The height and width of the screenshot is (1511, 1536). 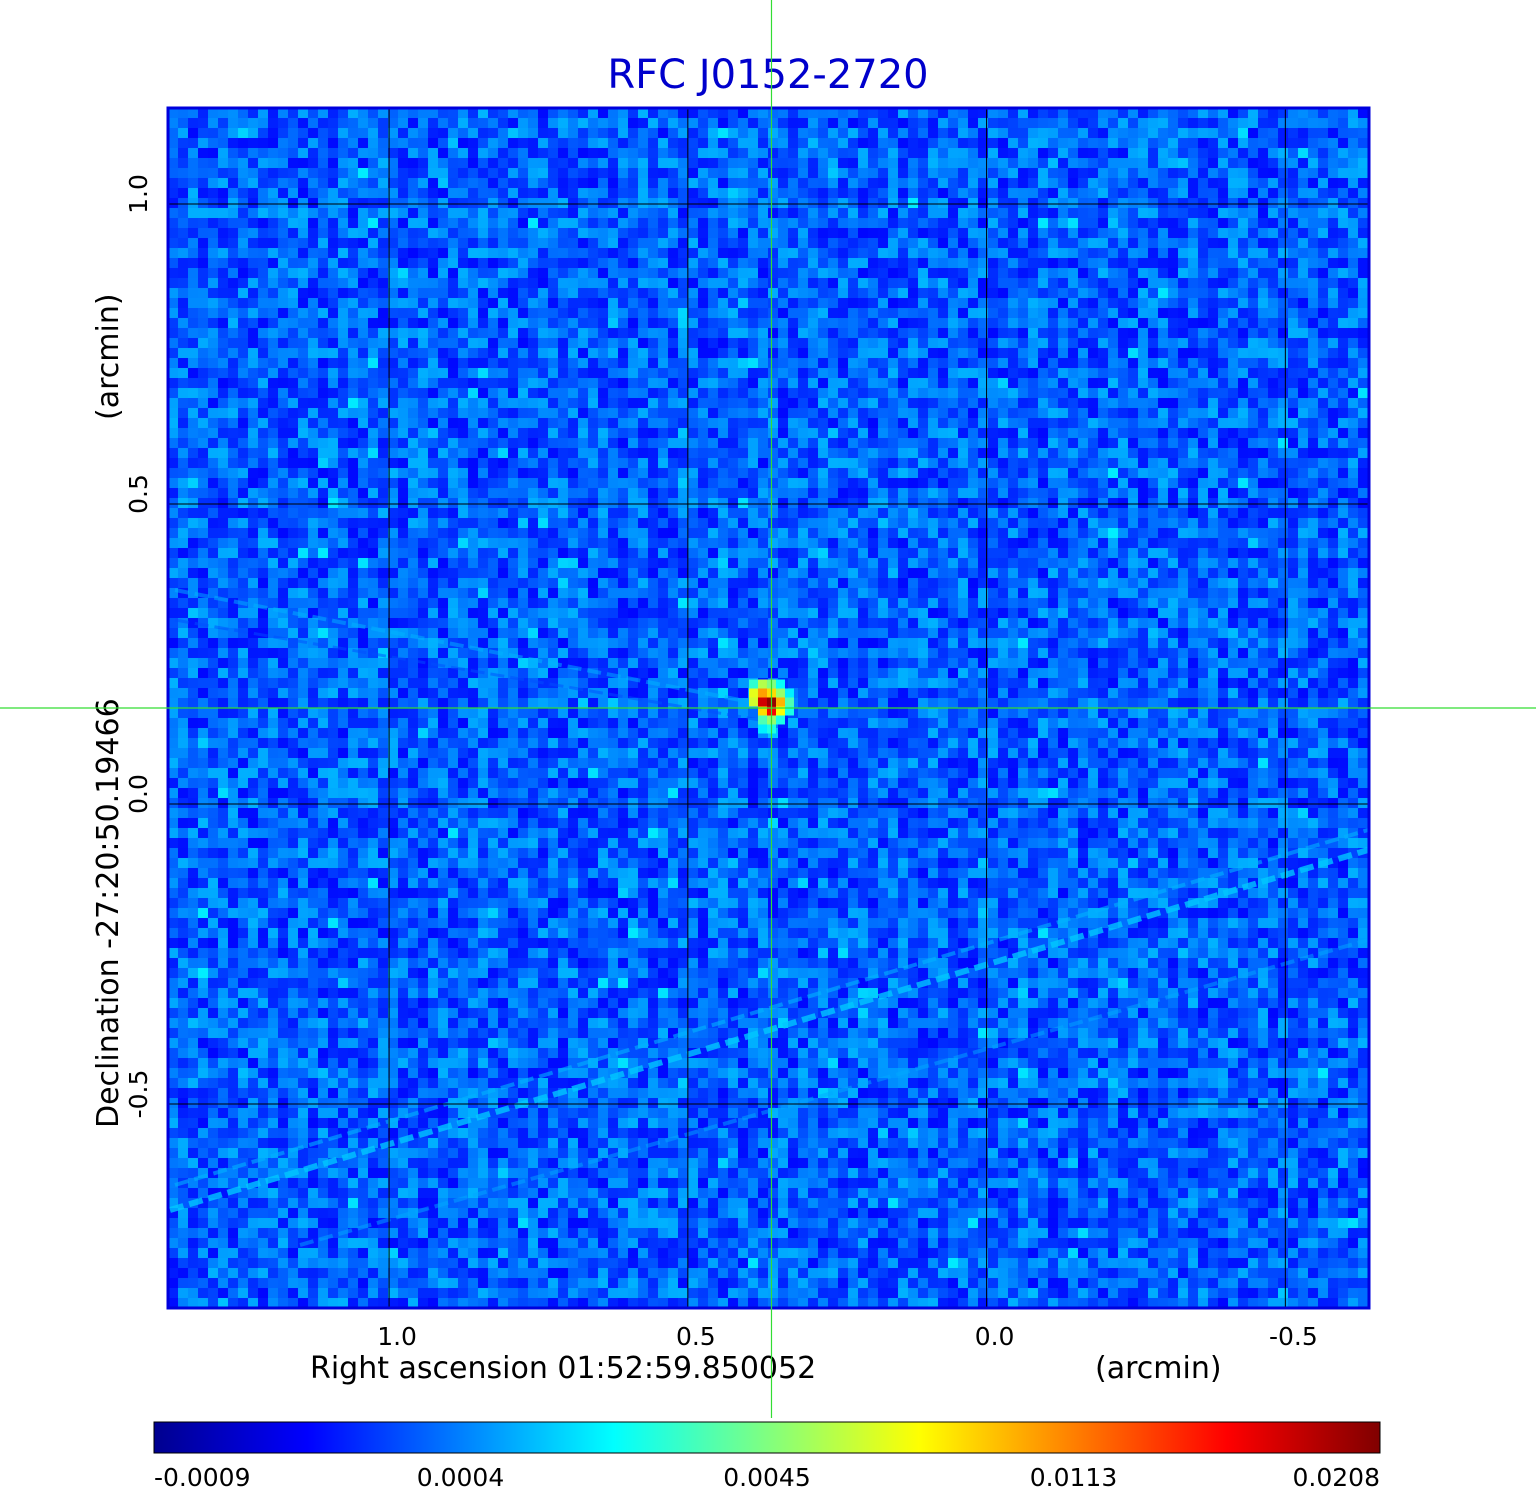 What do you see at coordinates (202, 1477) in the screenshot?
I see `colorbar-tick-label: -0.0009` at bounding box center [202, 1477].